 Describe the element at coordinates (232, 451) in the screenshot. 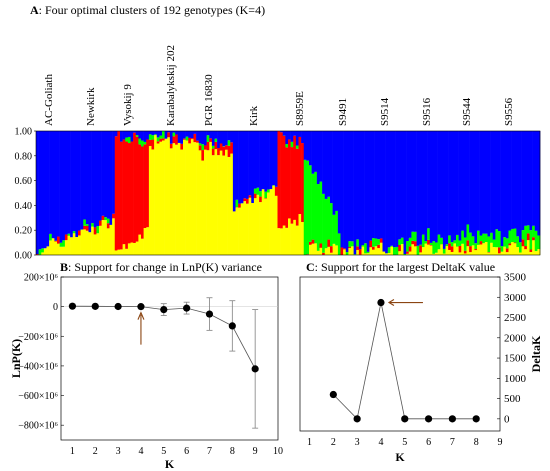

I see `lnpk-x-tick-label: 8` at that location.